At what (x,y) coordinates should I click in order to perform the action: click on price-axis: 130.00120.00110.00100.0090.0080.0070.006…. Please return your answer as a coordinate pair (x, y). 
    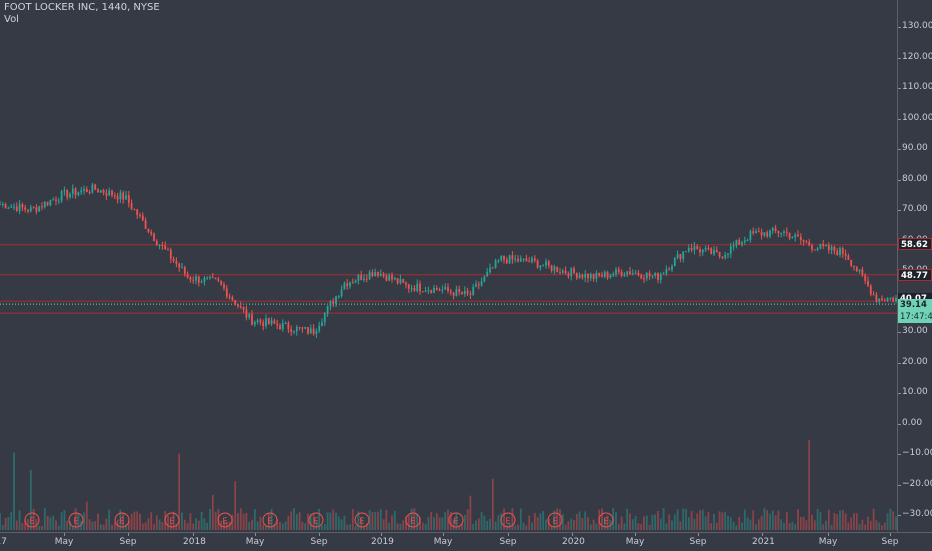
    Looking at the image, I should click on (914, 266).